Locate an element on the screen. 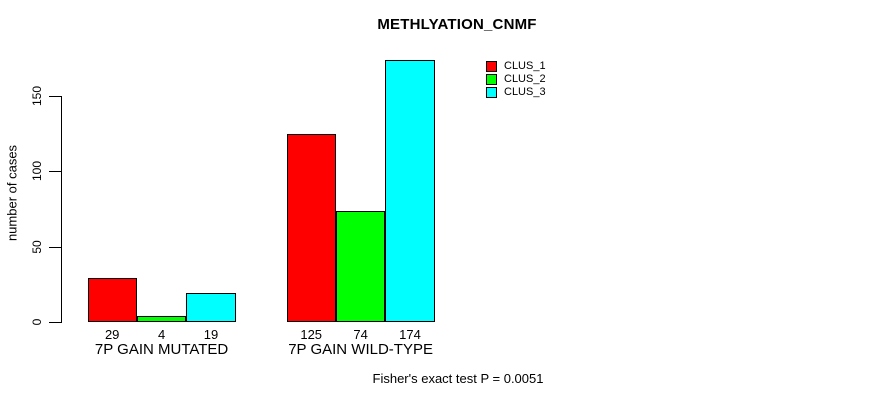 The height and width of the screenshot is (400, 890). y-axis-title: number of cases is located at coordinates (12, 193).